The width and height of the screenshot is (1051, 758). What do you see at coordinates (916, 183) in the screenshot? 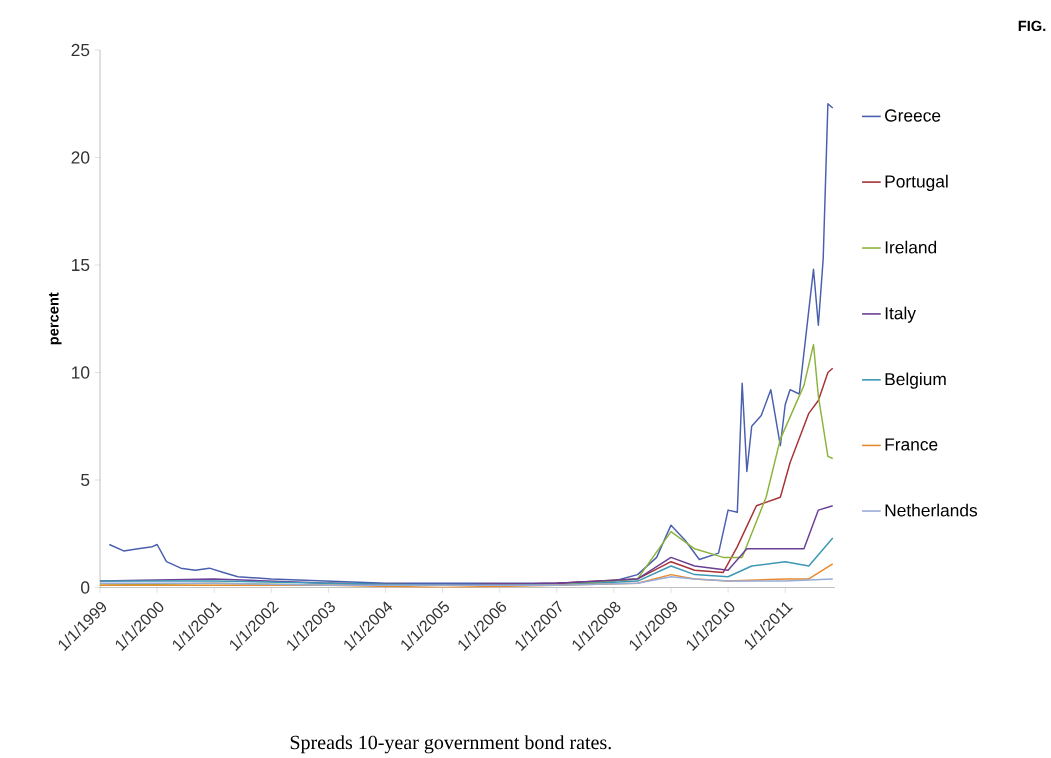
I see `legend-label: Portugal` at bounding box center [916, 183].